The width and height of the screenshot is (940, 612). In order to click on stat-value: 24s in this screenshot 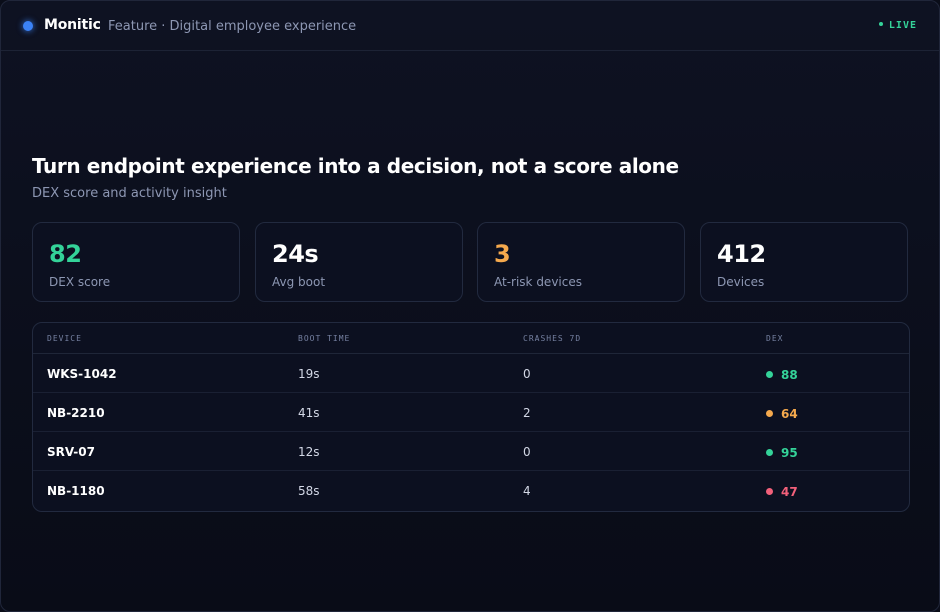, I will do `click(295, 254)`.